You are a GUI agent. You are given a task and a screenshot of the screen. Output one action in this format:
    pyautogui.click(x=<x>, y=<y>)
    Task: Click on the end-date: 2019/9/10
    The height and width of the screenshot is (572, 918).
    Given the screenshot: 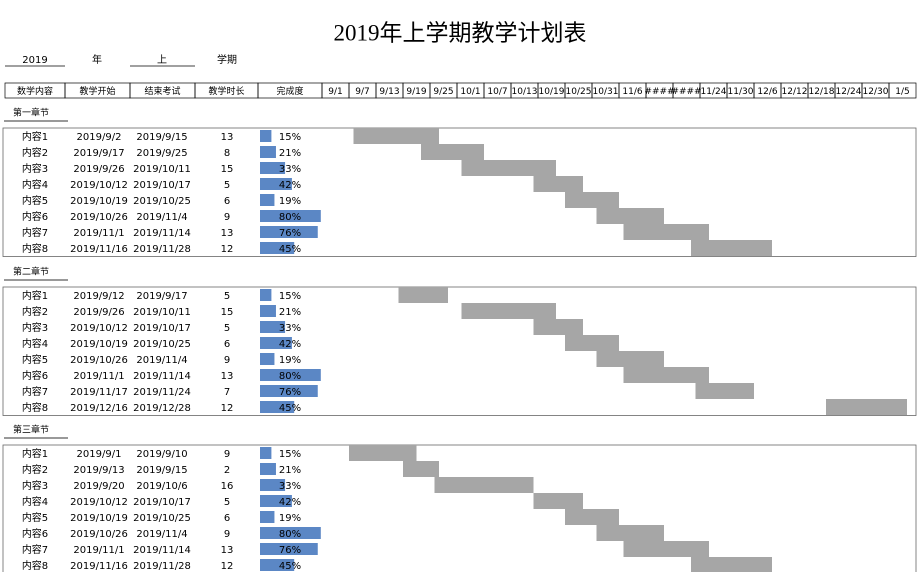 What is the action you would take?
    pyautogui.click(x=161, y=454)
    